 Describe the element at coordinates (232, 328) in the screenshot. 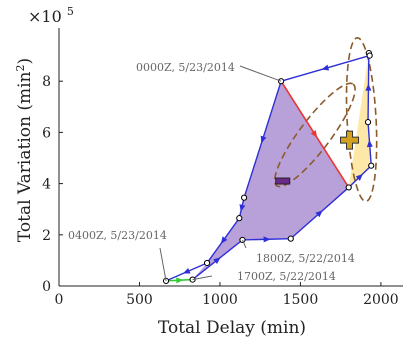

I see `x-axis-label: Total Delay (min)` at that location.